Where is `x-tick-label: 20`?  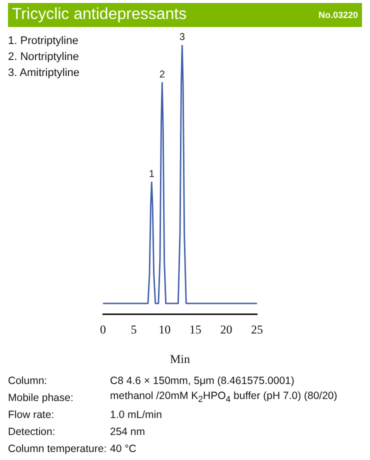
x-tick-label: 20 is located at coordinates (226, 329).